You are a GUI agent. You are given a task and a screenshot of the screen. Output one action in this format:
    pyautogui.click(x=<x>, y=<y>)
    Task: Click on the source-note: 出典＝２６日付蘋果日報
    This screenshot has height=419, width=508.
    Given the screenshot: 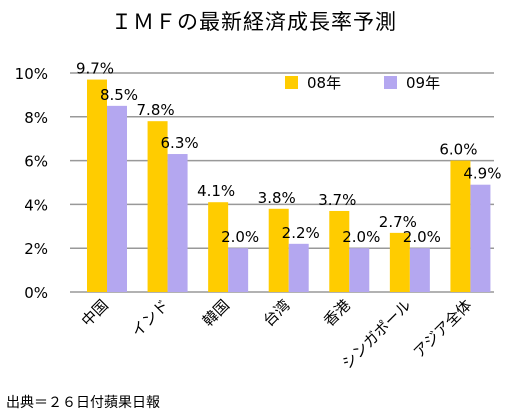 What is the action you would take?
    pyautogui.click(x=83, y=403)
    